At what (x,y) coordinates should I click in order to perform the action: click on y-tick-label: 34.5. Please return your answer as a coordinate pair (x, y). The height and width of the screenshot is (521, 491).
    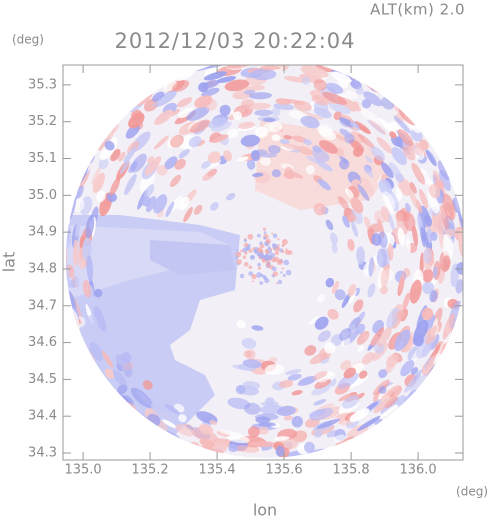
    Looking at the image, I should click on (42, 379).